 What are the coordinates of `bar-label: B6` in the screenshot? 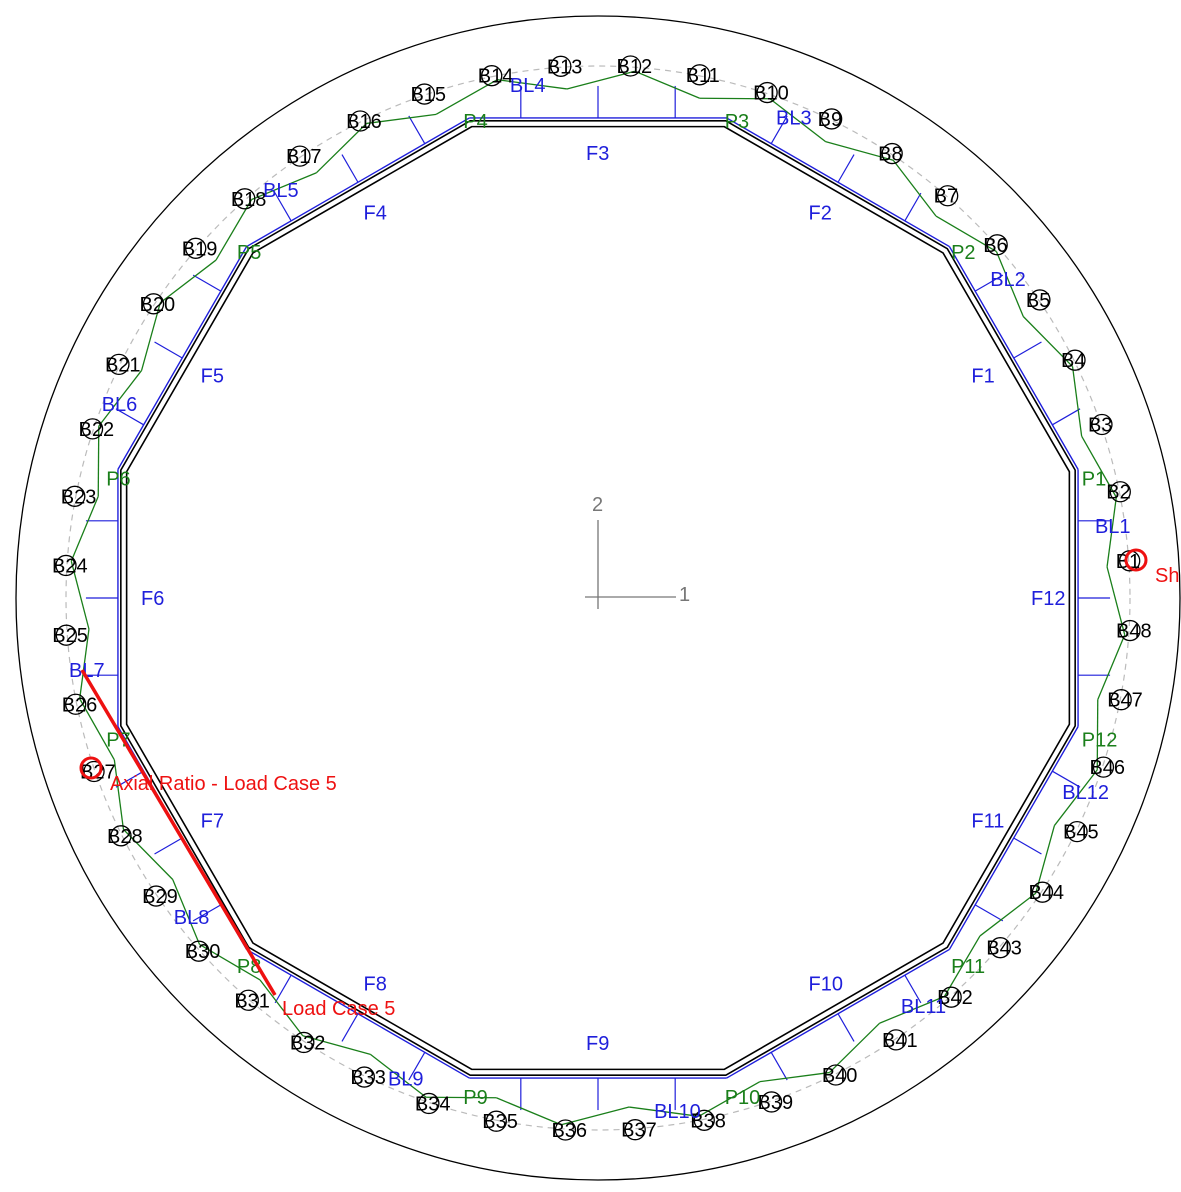 It's located at (995, 246).